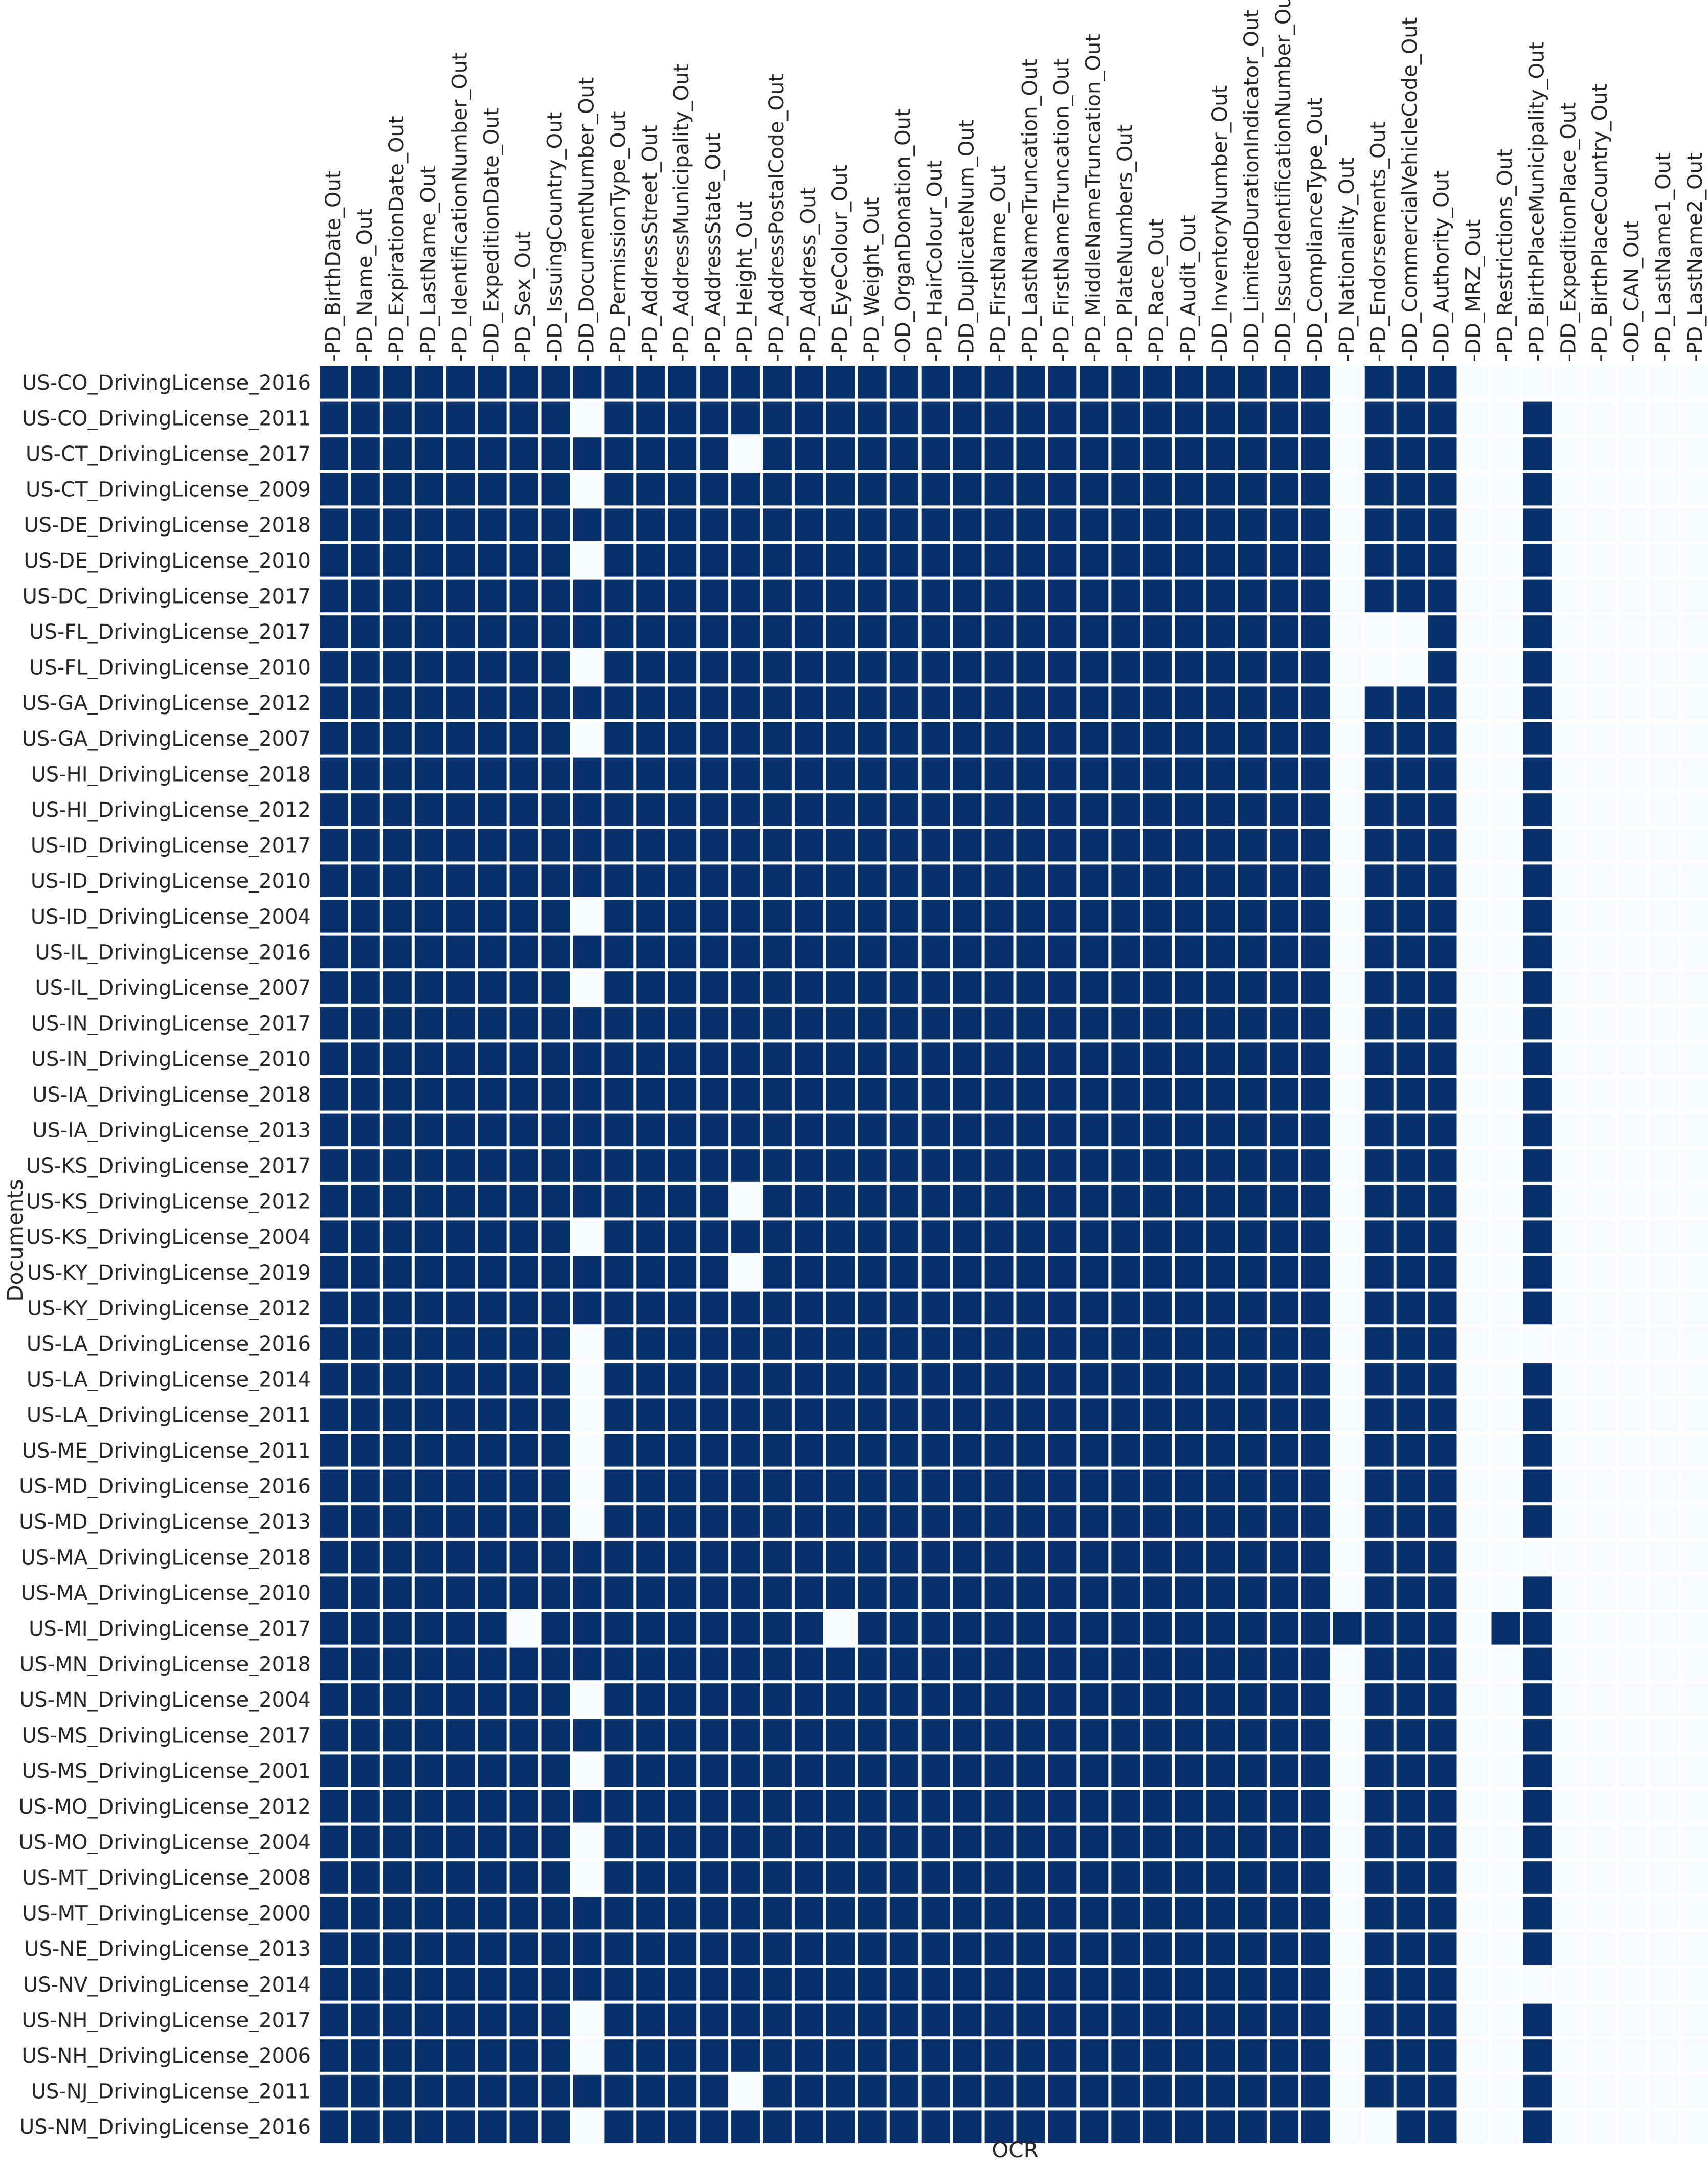 The image size is (1708, 2164). Describe the element at coordinates (1474, 290) in the screenshot. I see `x-tick-label: -DD_MRZ_Out` at that location.